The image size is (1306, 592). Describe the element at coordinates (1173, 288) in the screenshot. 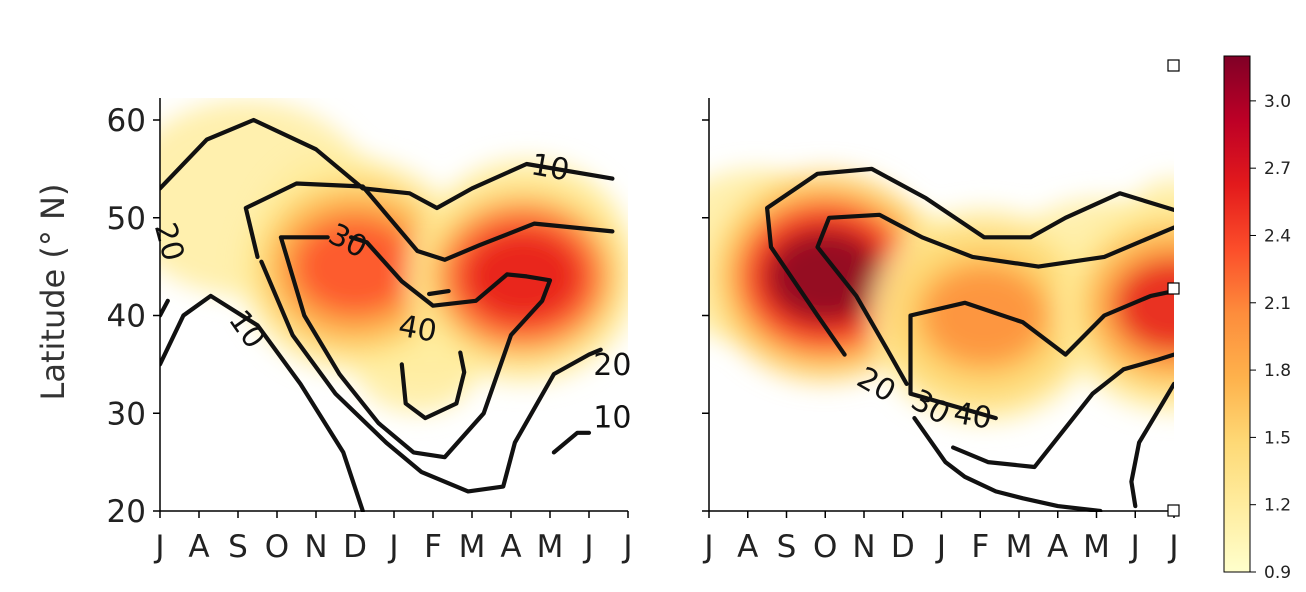

I see `resize-handle-middle` at that location.